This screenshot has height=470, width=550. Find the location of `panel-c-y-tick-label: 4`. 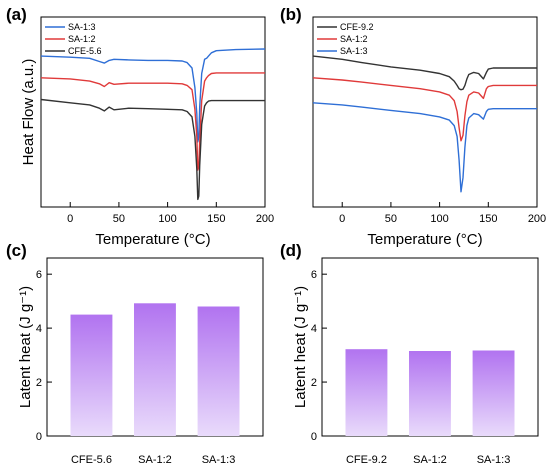

panel-c-y-tick-label: 4 is located at coordinates (39, 329).